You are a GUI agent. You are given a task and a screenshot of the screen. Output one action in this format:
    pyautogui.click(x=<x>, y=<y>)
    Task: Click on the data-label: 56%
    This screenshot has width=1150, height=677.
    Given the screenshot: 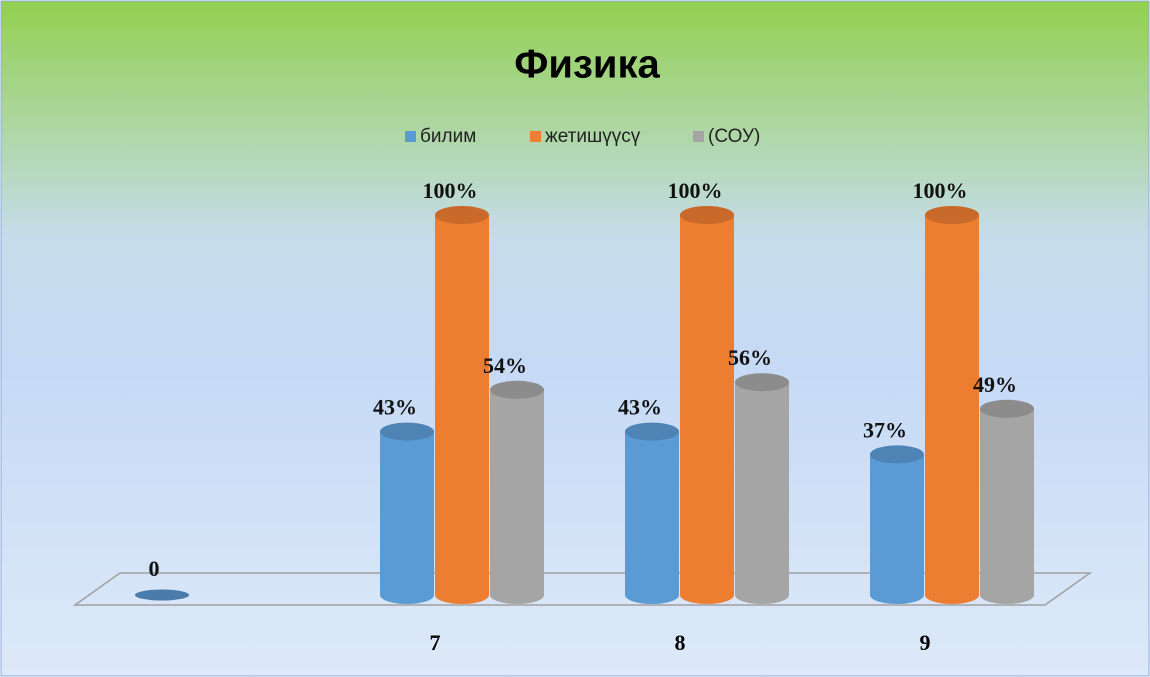 What is the action you would take?
    pyautogui.click(x=750, y=357)
    